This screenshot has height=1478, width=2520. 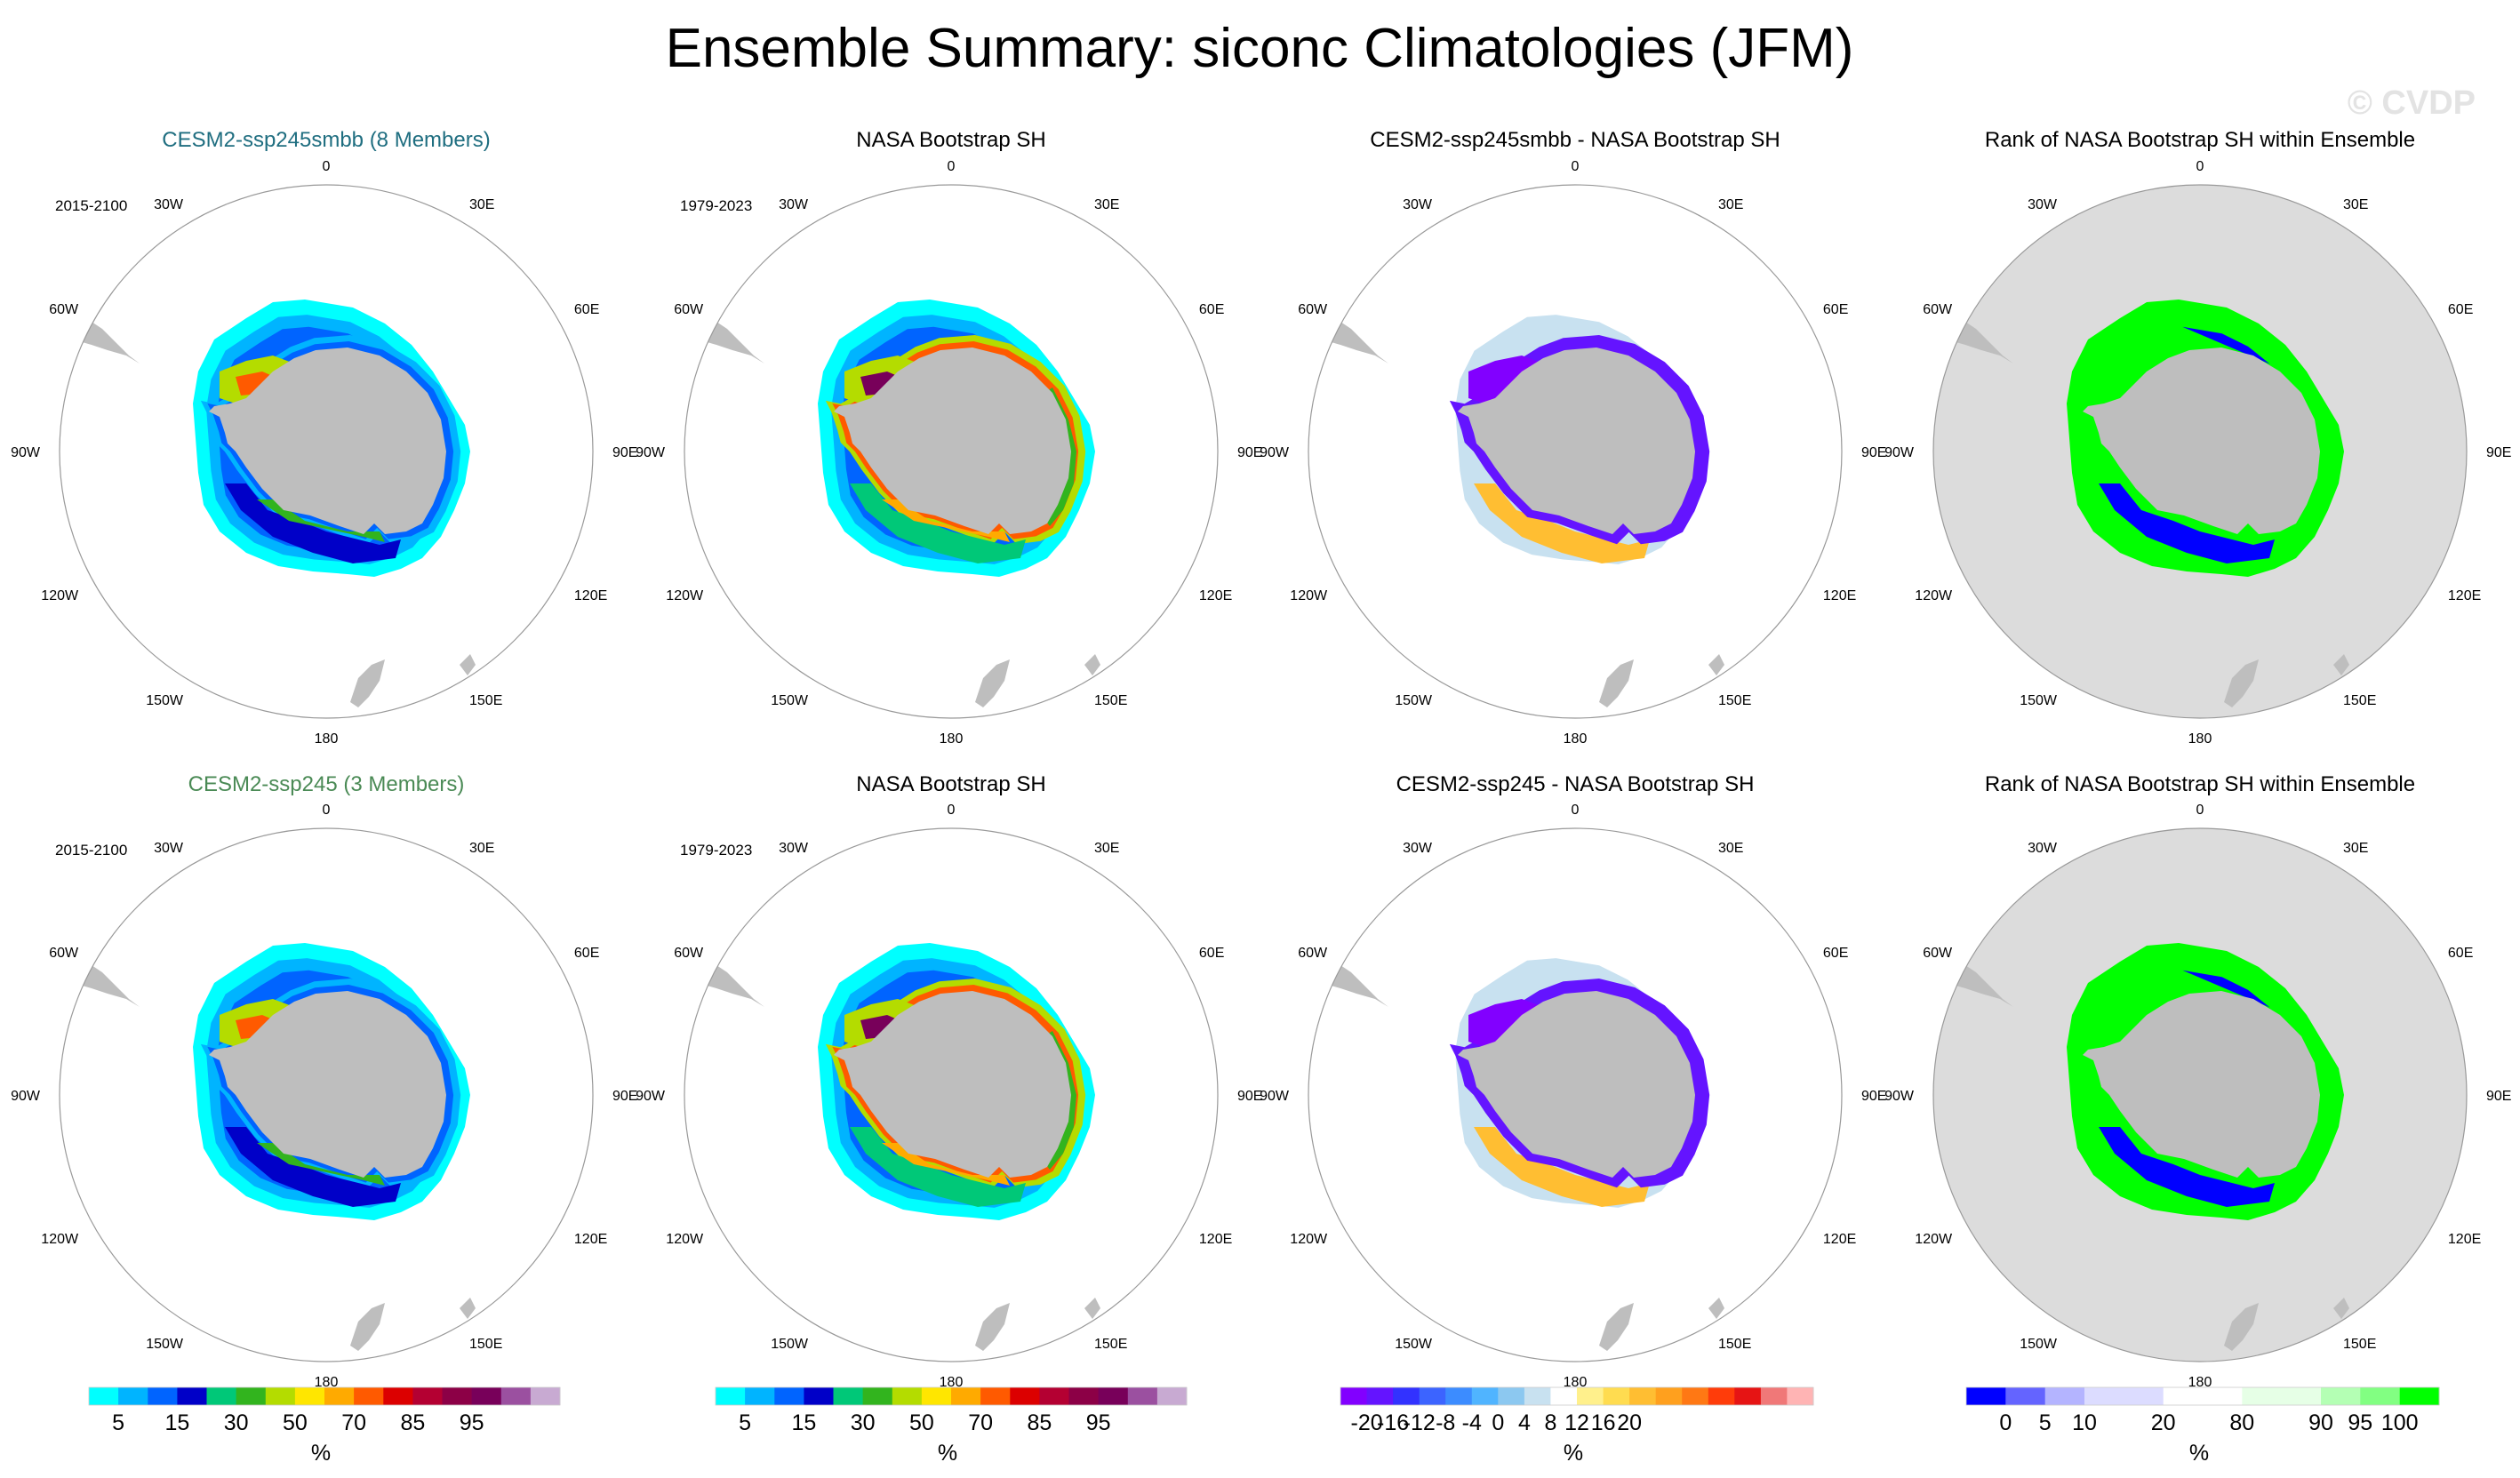 What do you see at coordinates (1603, 1422) in the screenshot?
I see `colorbar-tick-label: 16` at bounding box center [1603, 1422].